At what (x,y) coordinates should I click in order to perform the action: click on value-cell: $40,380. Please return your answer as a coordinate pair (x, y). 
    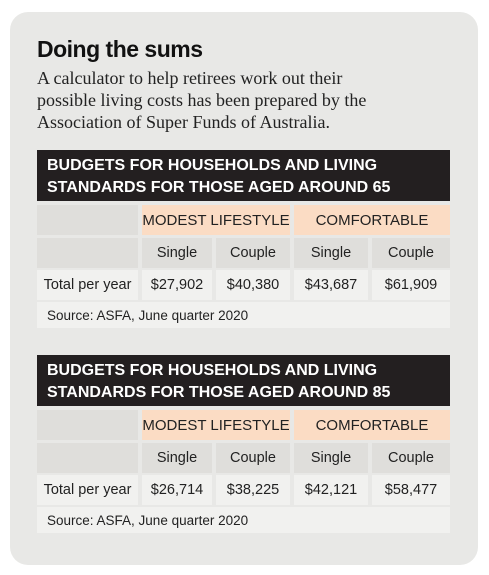
    Looking at the image, I should click on (253, 285).